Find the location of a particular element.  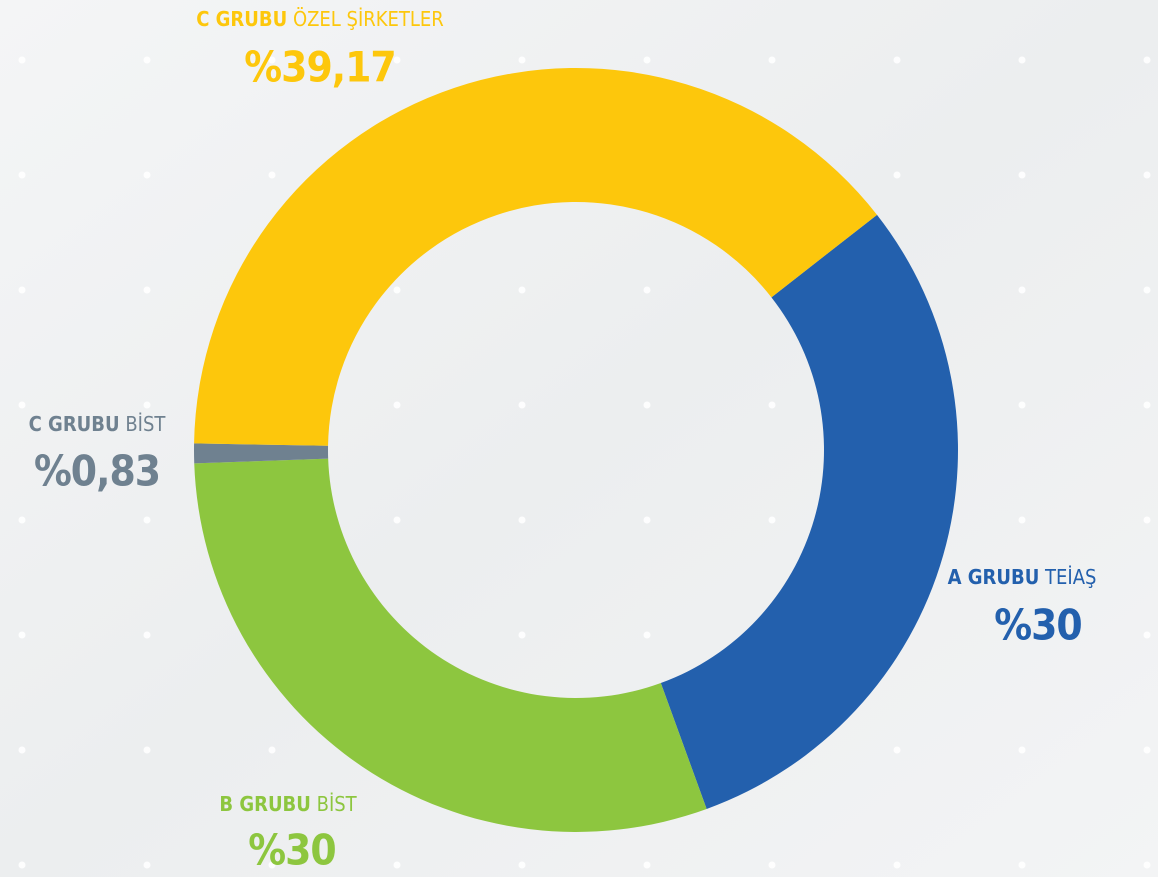

slice-label: A GRUBU TEİAŞ is located at coordinates (1022, 577).